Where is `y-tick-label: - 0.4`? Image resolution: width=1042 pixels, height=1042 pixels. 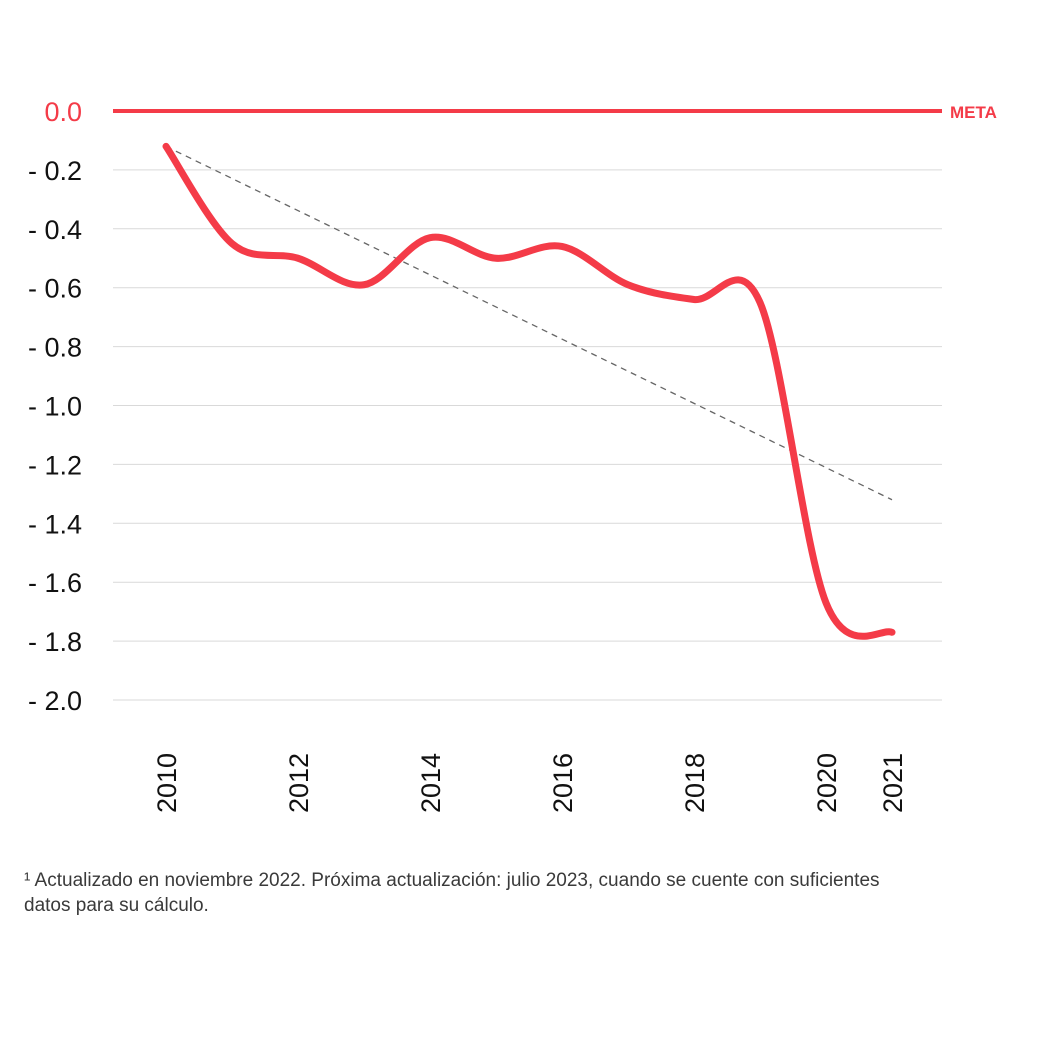 y-tick-label: - 0.4 is located at coordinates (55, 230).